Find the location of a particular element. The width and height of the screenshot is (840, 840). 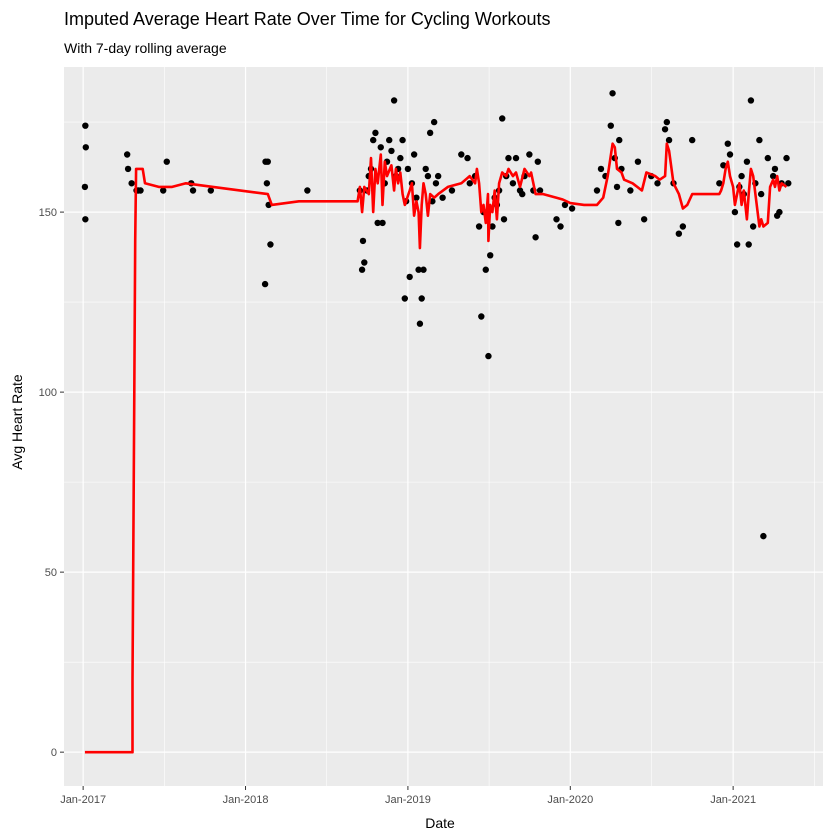

y-tick-label: 100 is located at coordinates (48, 393).